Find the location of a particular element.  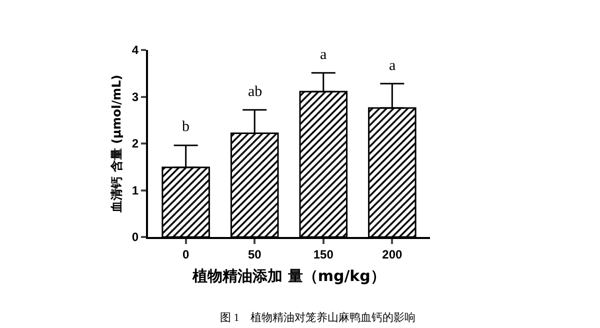

x-tick-label: 200 is located at coordinates (392, 254).